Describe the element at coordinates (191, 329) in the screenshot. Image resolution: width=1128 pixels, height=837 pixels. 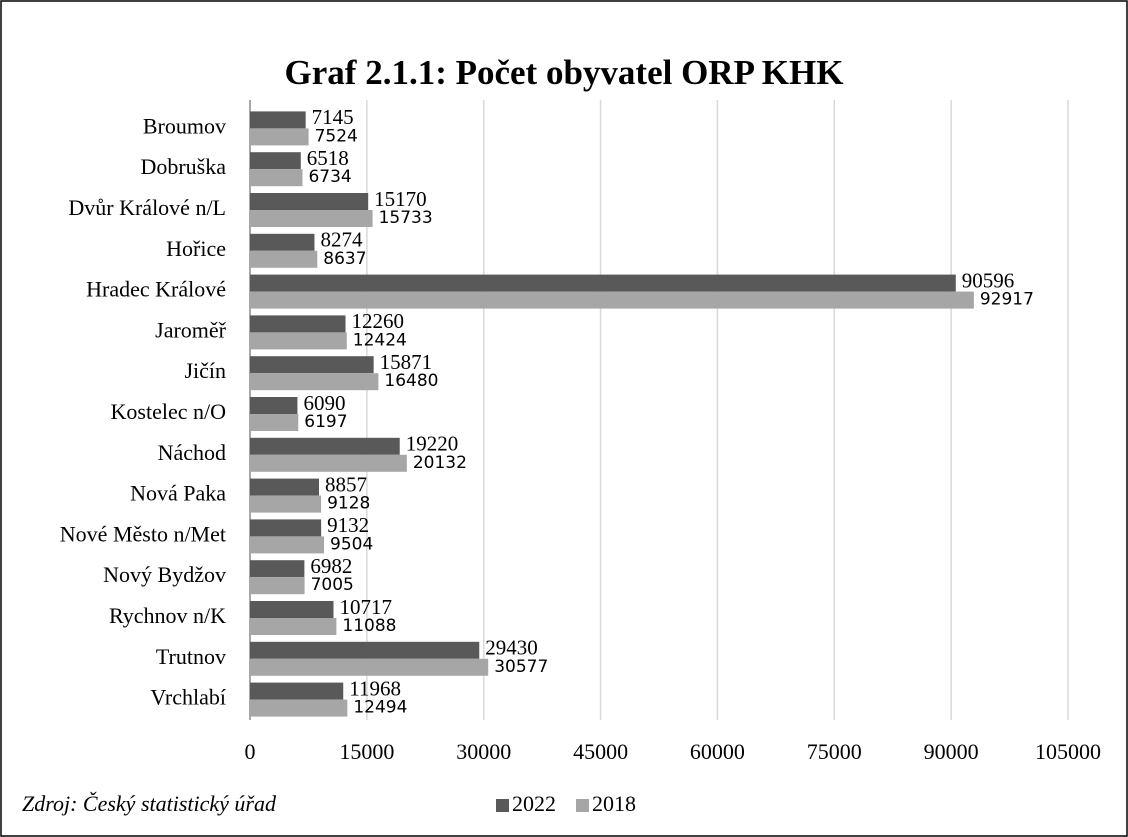
I see `y-tick-label: Jaroměř` at that location.